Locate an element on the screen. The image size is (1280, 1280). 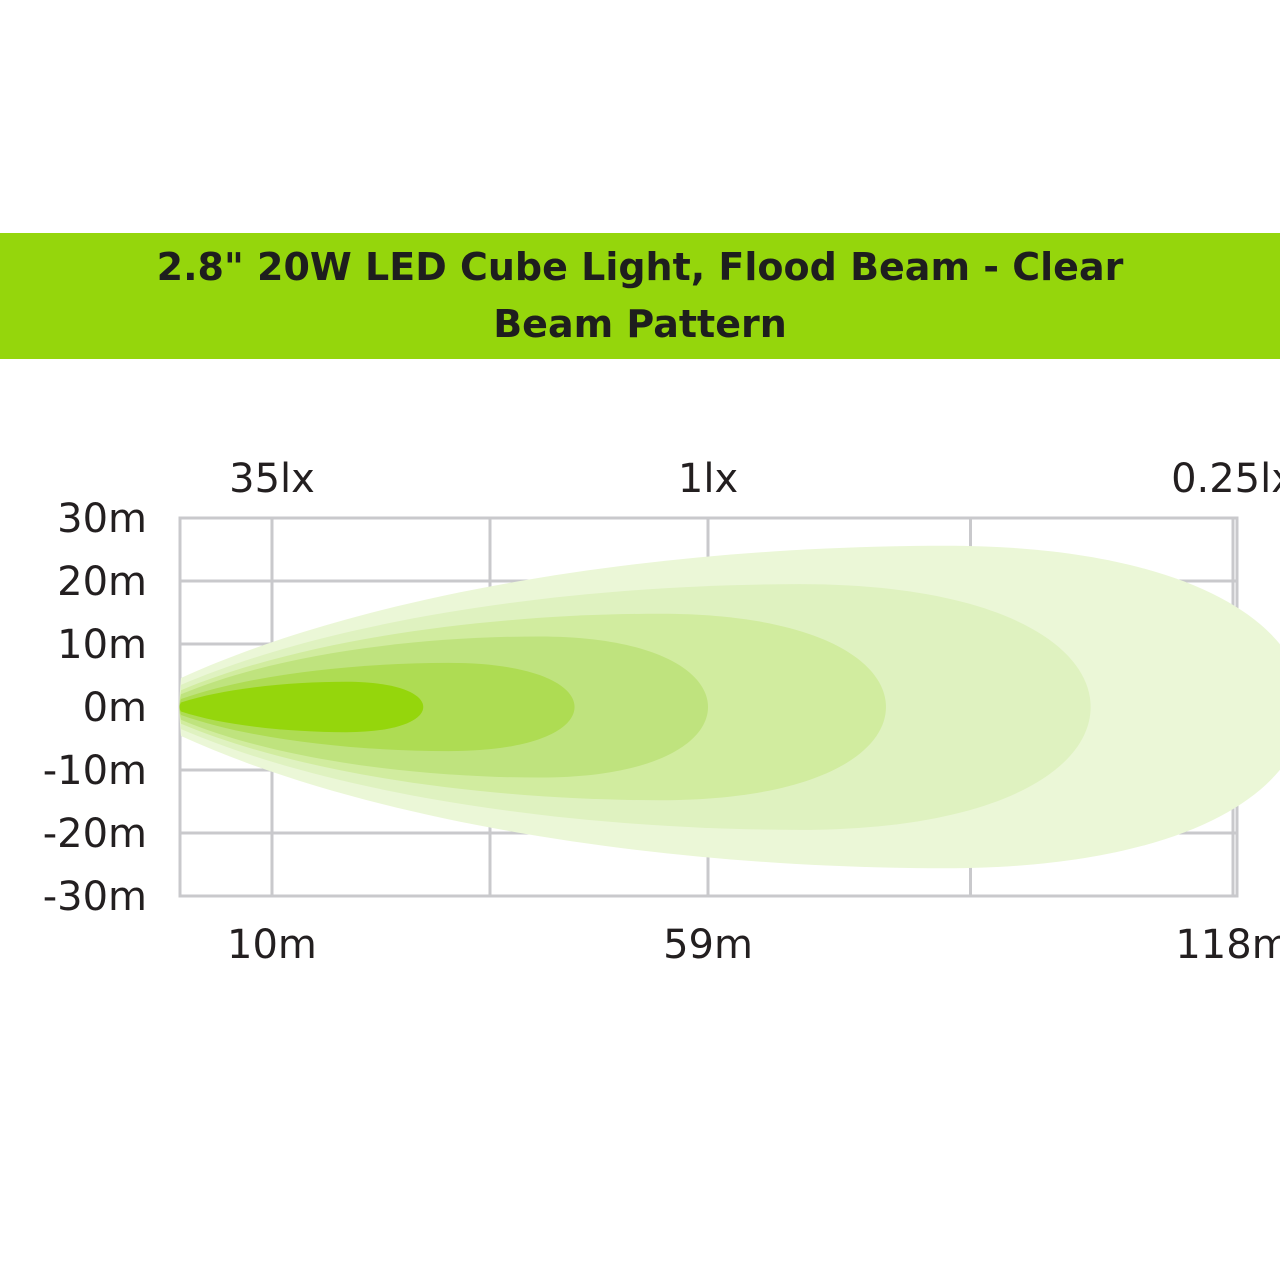
y-tick-label: 20m is located at coordinates (102, 582).